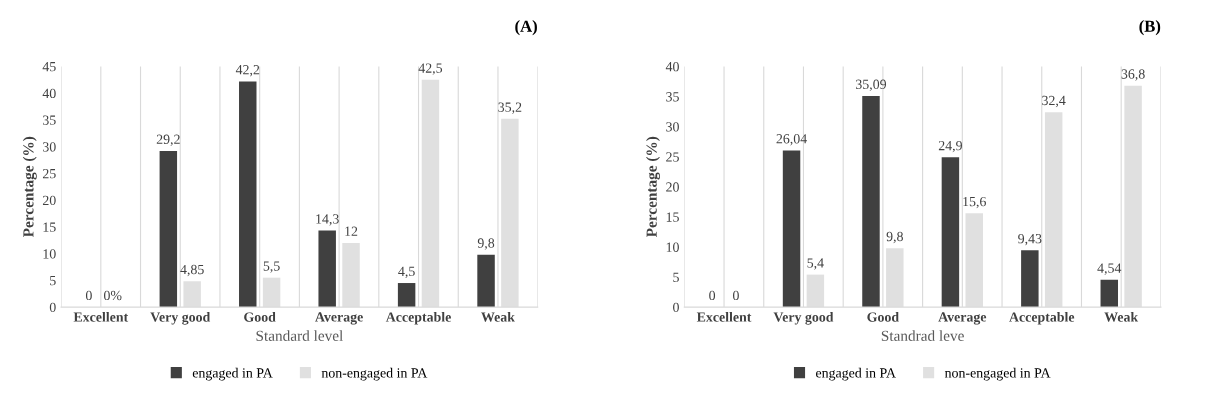 This screenshot has width=1222, height=415. I want to click on data-label: 5,4, so click(815, 264).